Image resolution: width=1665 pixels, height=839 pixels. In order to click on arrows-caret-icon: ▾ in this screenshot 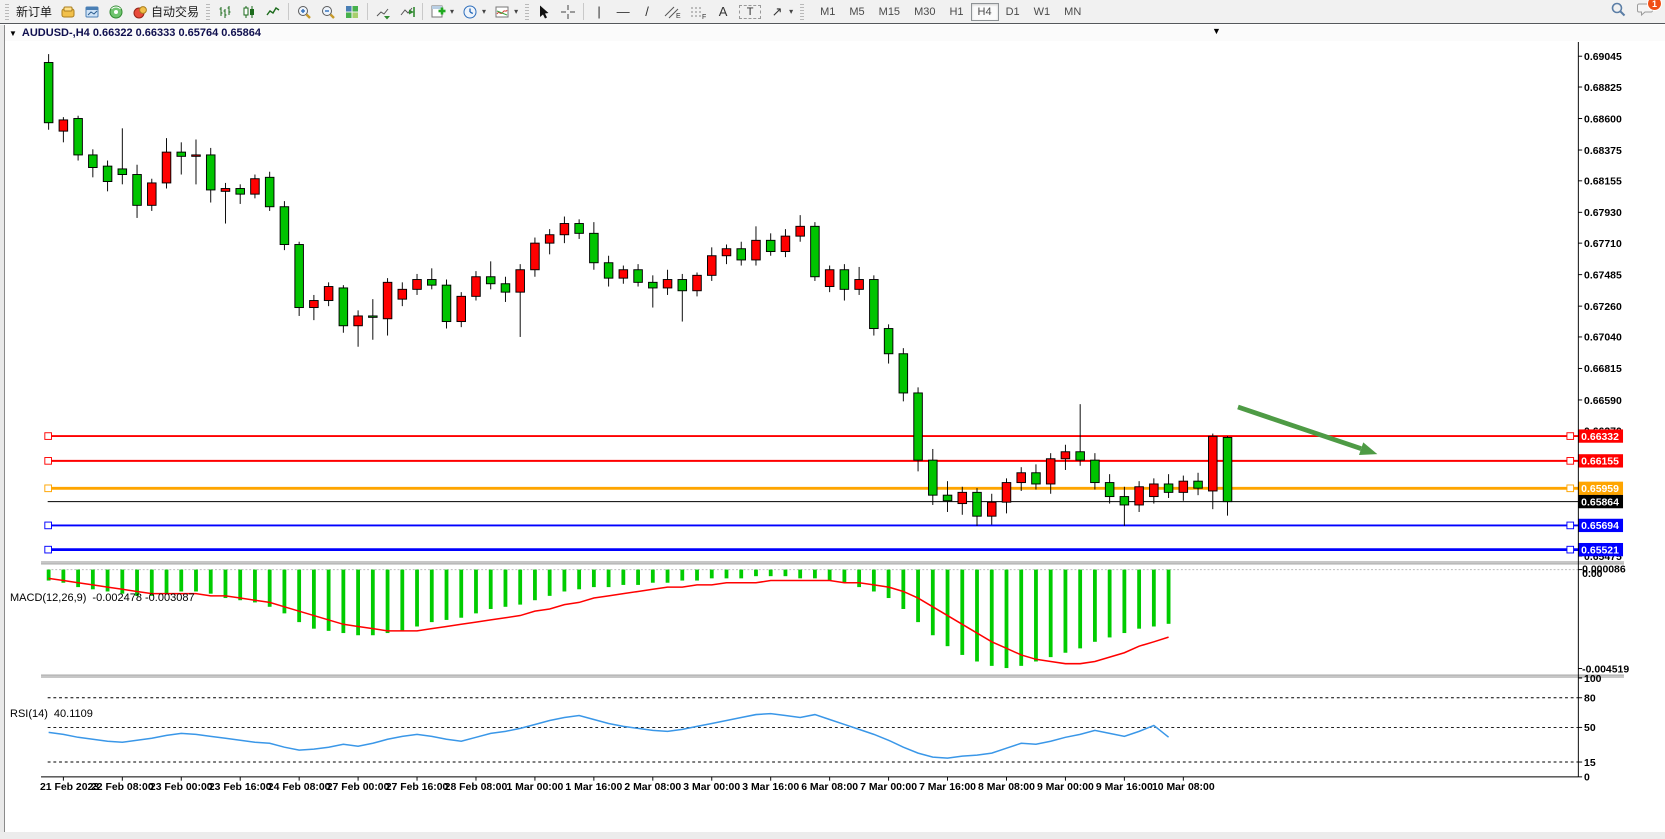, I will do `click(791, 11)`.